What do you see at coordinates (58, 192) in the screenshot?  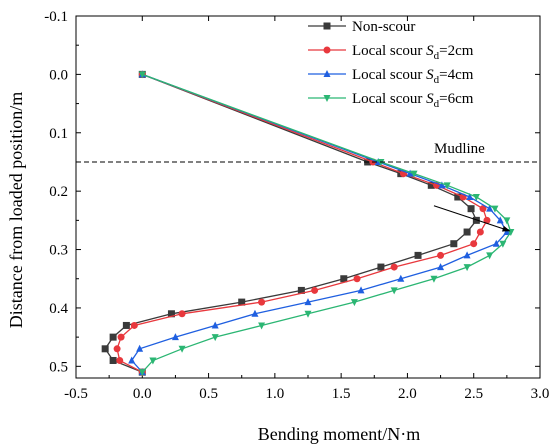 I see `y-tick-label: 0.2` at bounding box center [58, 192].